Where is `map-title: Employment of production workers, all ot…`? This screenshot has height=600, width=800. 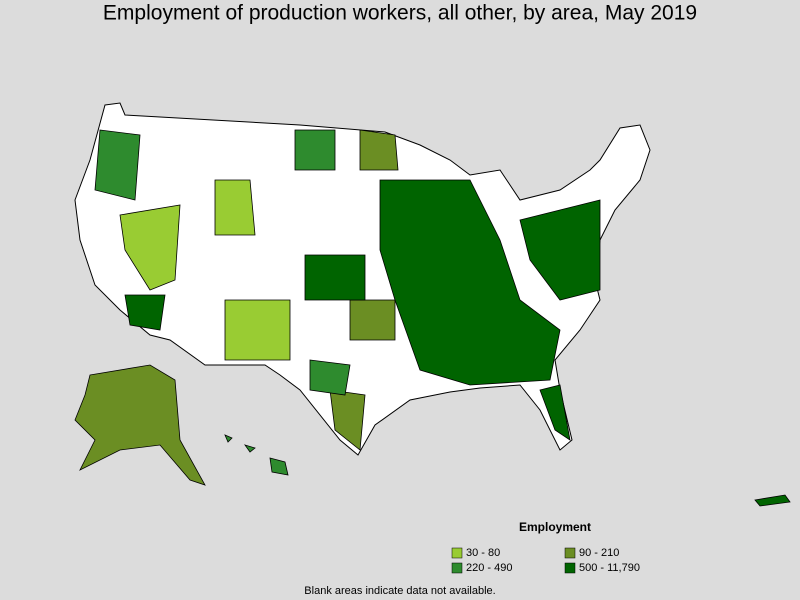 map-title: Employment of production workers, all ot… is located at coordinates (400, 13).